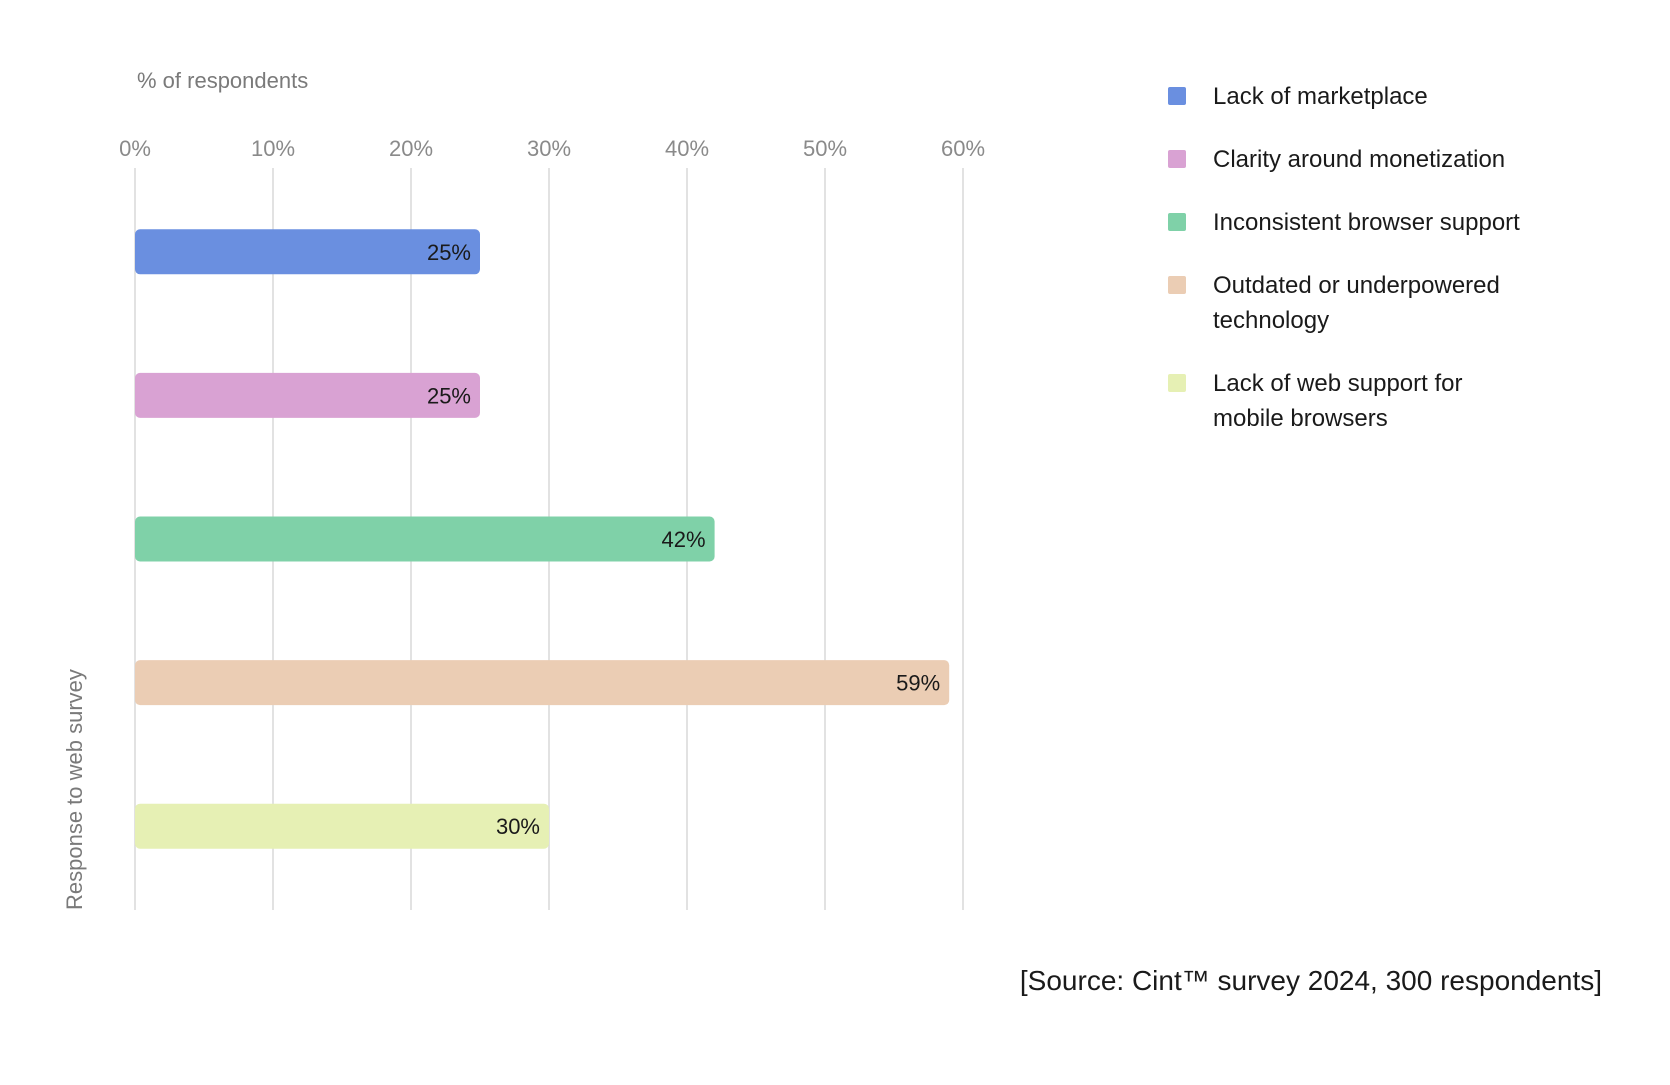 This screenshot has height=1085, width=1670. Describe the element at coordinates (518, 826) in the screenshot. I see `bar-data-label: 30%` at that location.